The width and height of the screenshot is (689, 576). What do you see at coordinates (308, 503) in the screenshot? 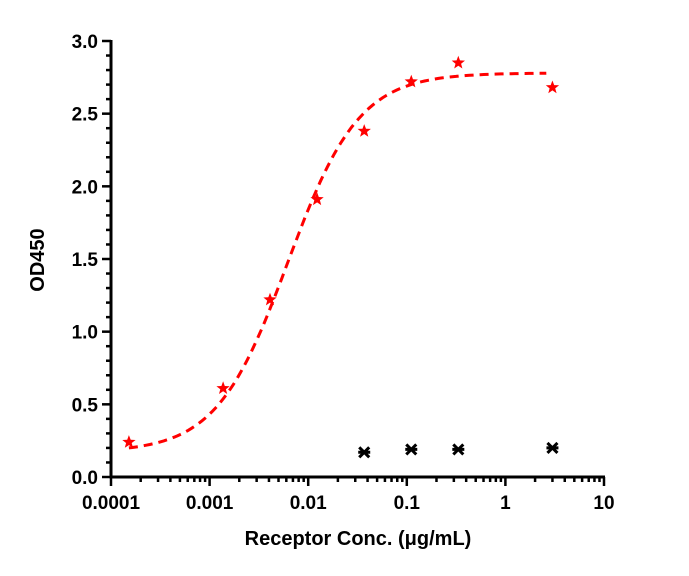
I see `x-tick-label: 0.01` at bounding box center [308, 503].